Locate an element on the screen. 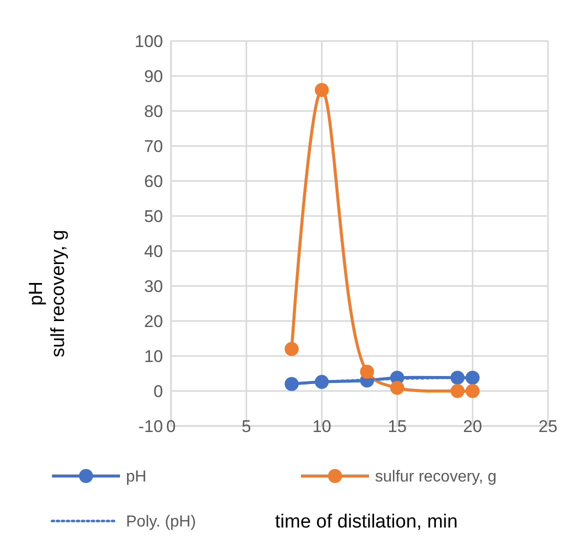 The height and width of the screenshot is (552, 567). x-tick-label: 20 is located at coordinates (472, 426).